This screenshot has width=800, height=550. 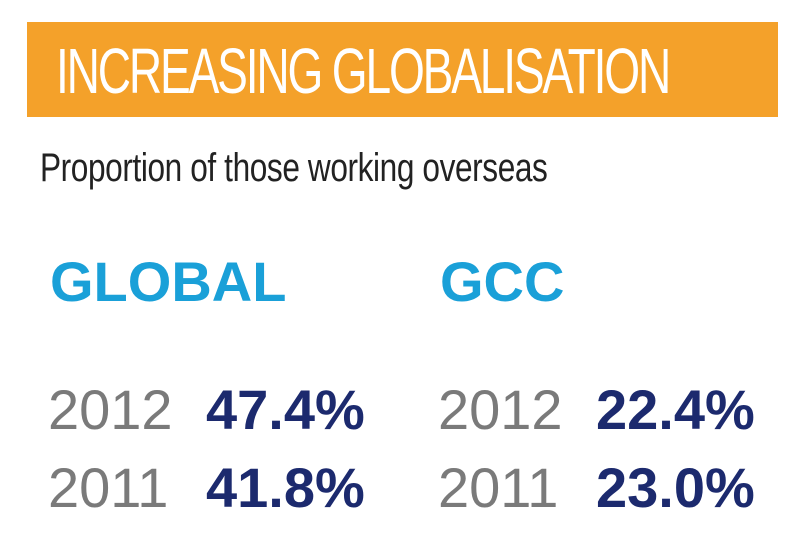 What do you see at coordinates (363, 71) in the screenshot?
I see `page-title: INCREASING GLOBALISATION` at bounding box center [363, 71].